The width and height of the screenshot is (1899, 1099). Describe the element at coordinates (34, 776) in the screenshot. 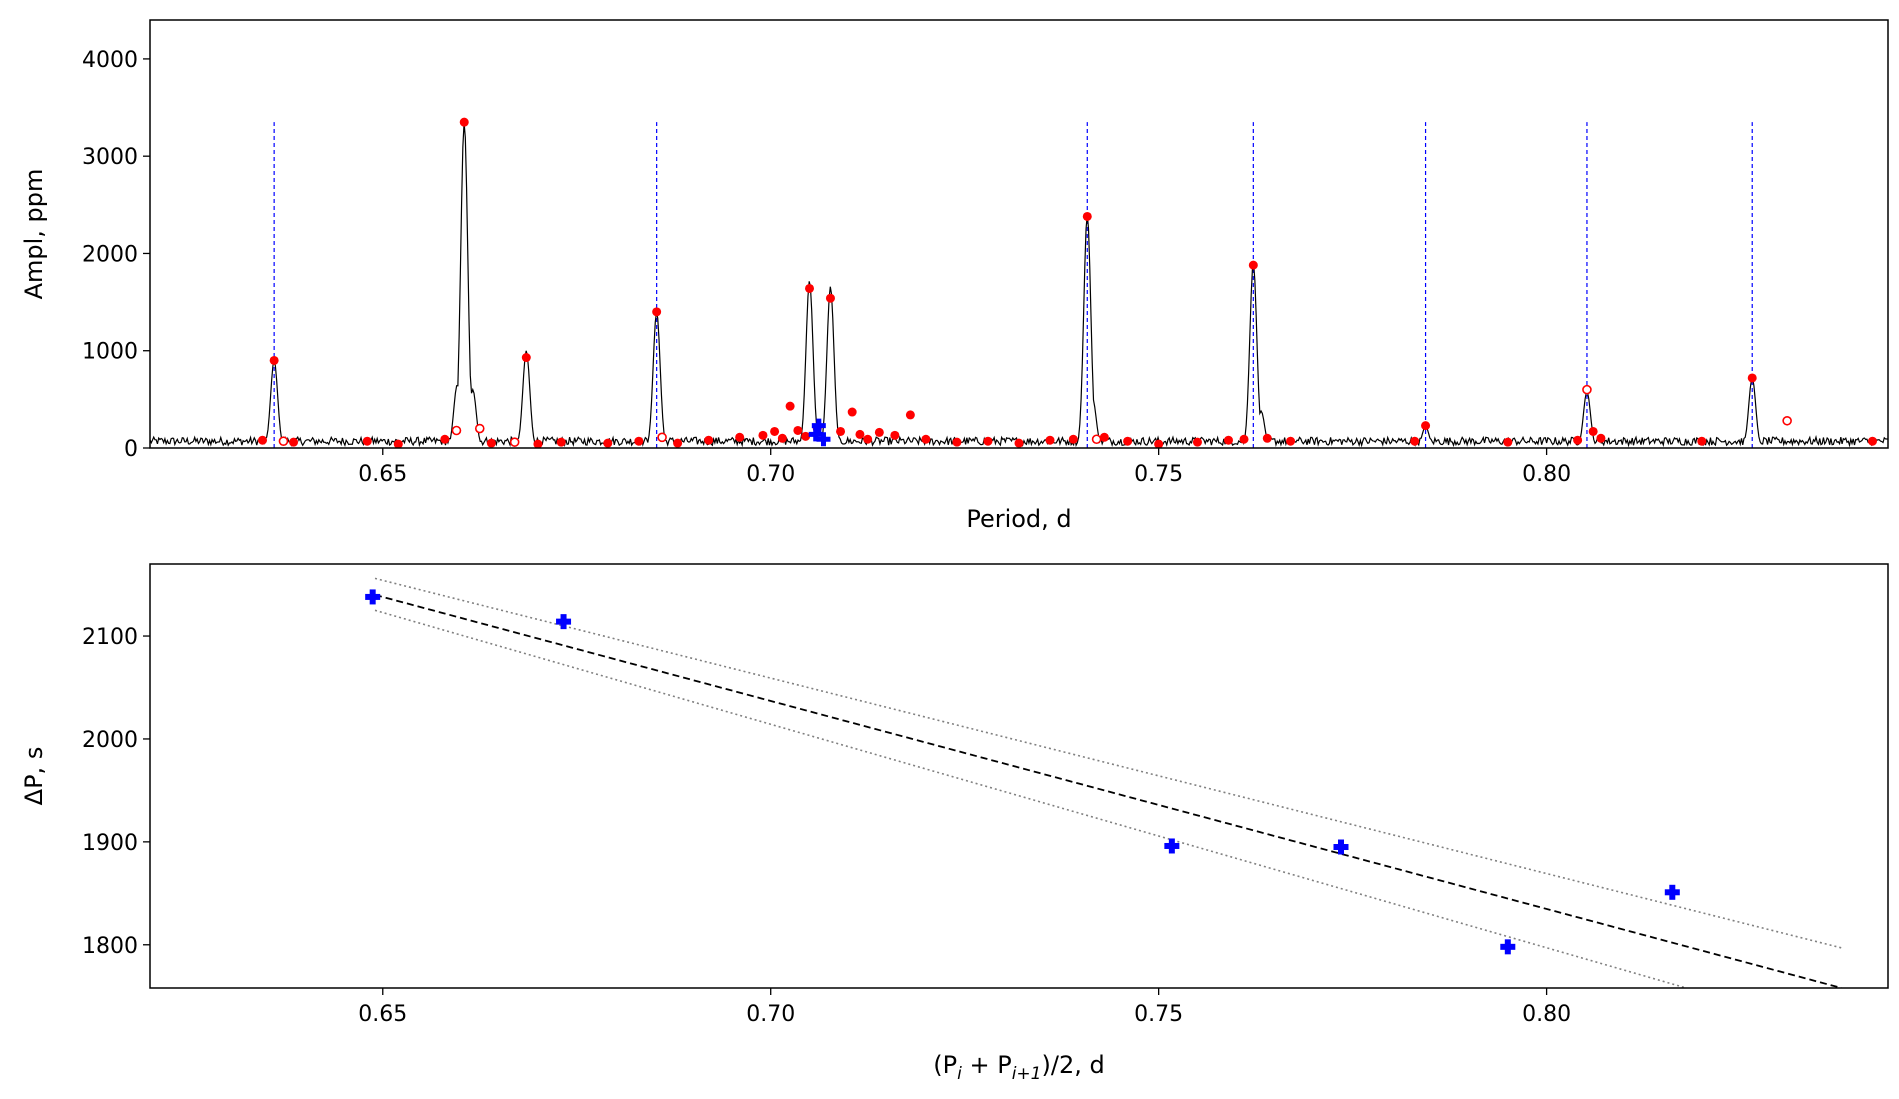

I see `bottom-ylabel: ΔP, s` at that location.